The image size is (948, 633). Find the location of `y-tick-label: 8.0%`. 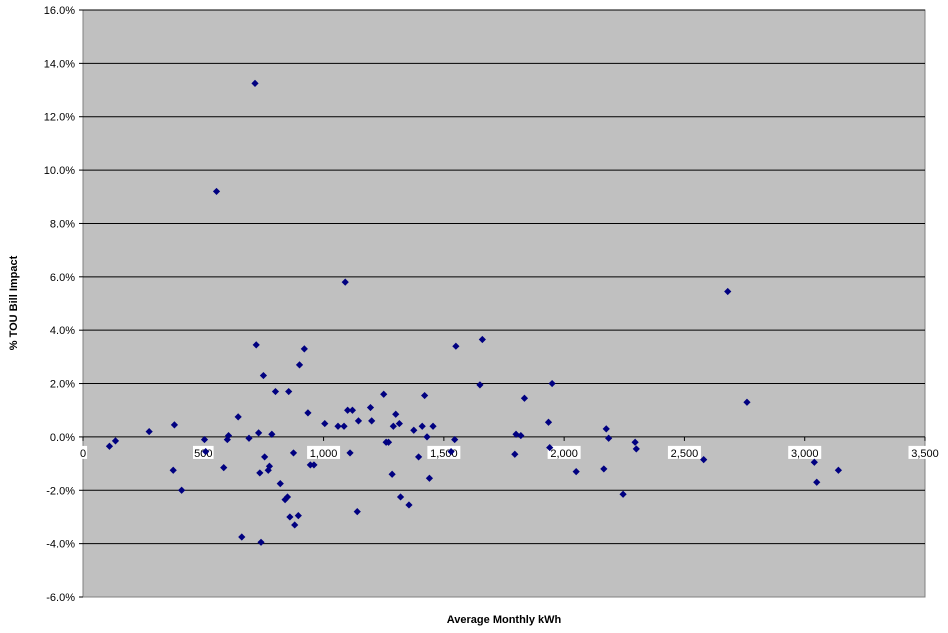

y-tick-label: 8.0% is located at coordinates (62, 224).